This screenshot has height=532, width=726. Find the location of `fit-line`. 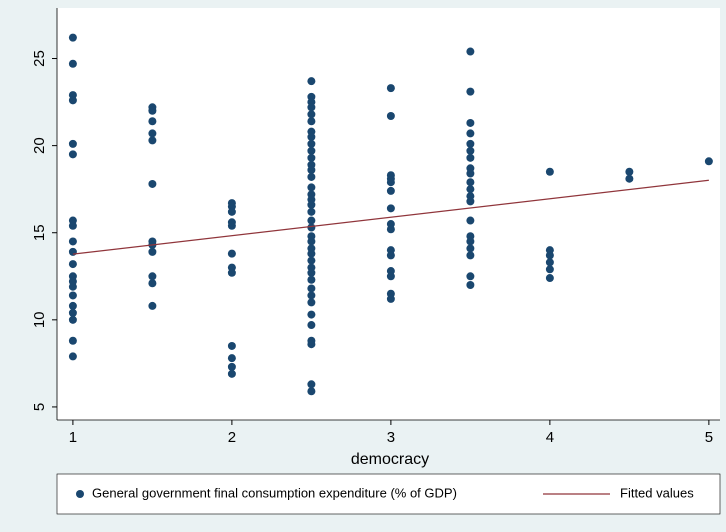

fit-line is located at coordinates (390, 217).